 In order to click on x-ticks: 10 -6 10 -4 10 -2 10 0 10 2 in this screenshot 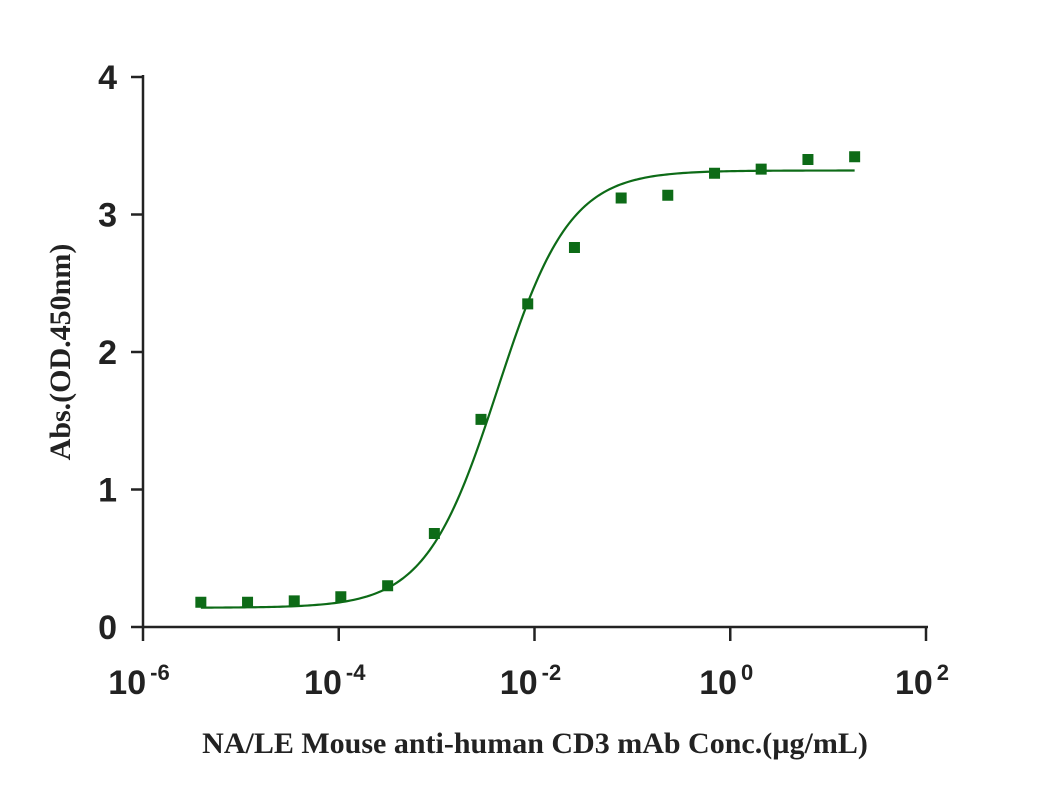, I will do `click(528, 664)`.